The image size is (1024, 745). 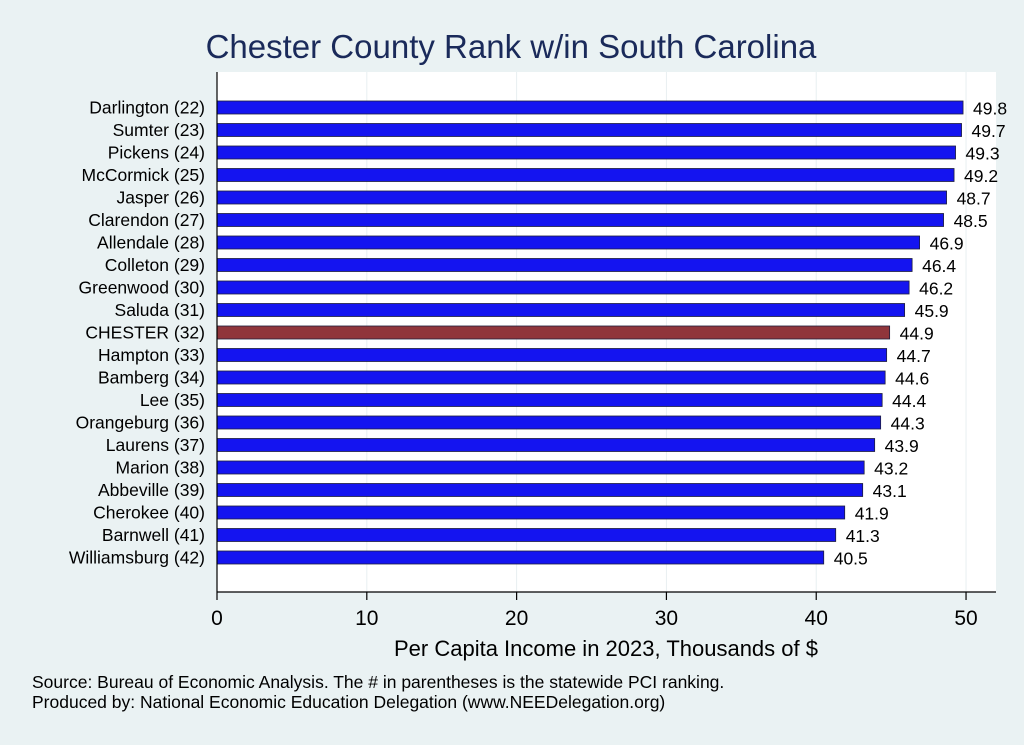 What do you see at coordinates (140, 423) in the screenshot?
I see `category-label: Orangeburg (36)` at bounding box center [140, 423].